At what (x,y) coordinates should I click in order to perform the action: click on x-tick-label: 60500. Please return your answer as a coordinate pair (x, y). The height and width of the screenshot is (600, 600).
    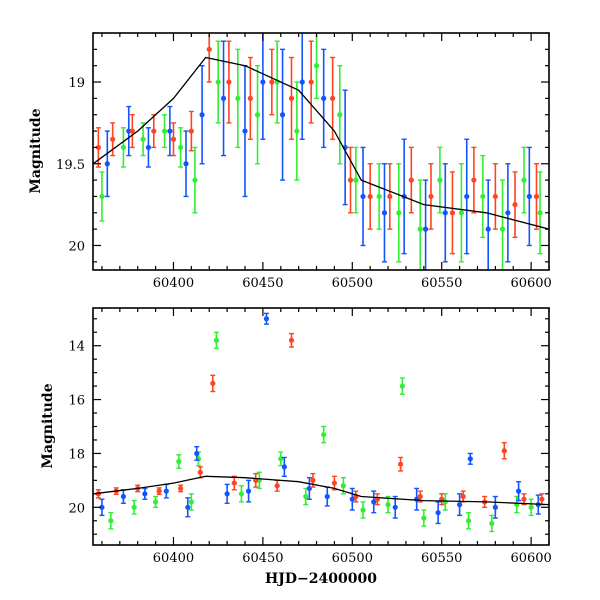
    Looking at the image, I should click on (352, 558).